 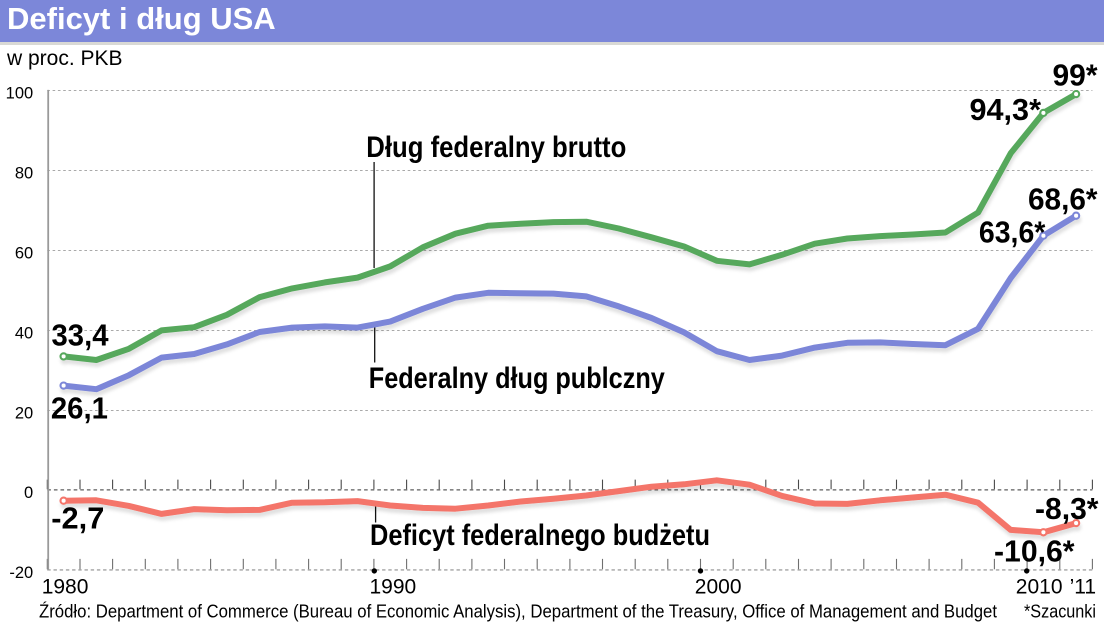 I want to click on svg-text: 33,4, so click(x=81, y=334).